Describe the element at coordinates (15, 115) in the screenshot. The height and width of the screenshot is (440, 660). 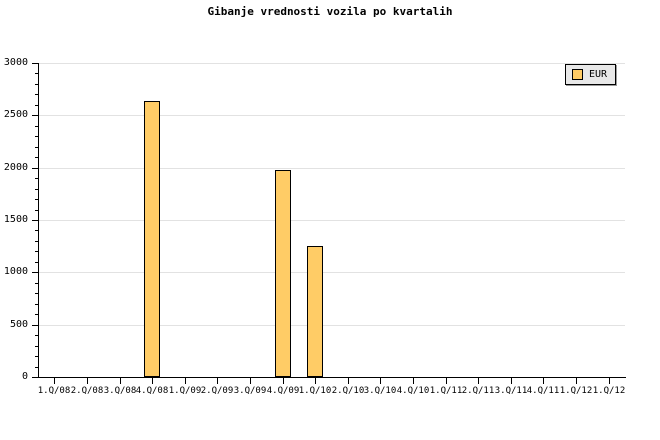
I see `y-axis-tick-label: 2500` at that location.